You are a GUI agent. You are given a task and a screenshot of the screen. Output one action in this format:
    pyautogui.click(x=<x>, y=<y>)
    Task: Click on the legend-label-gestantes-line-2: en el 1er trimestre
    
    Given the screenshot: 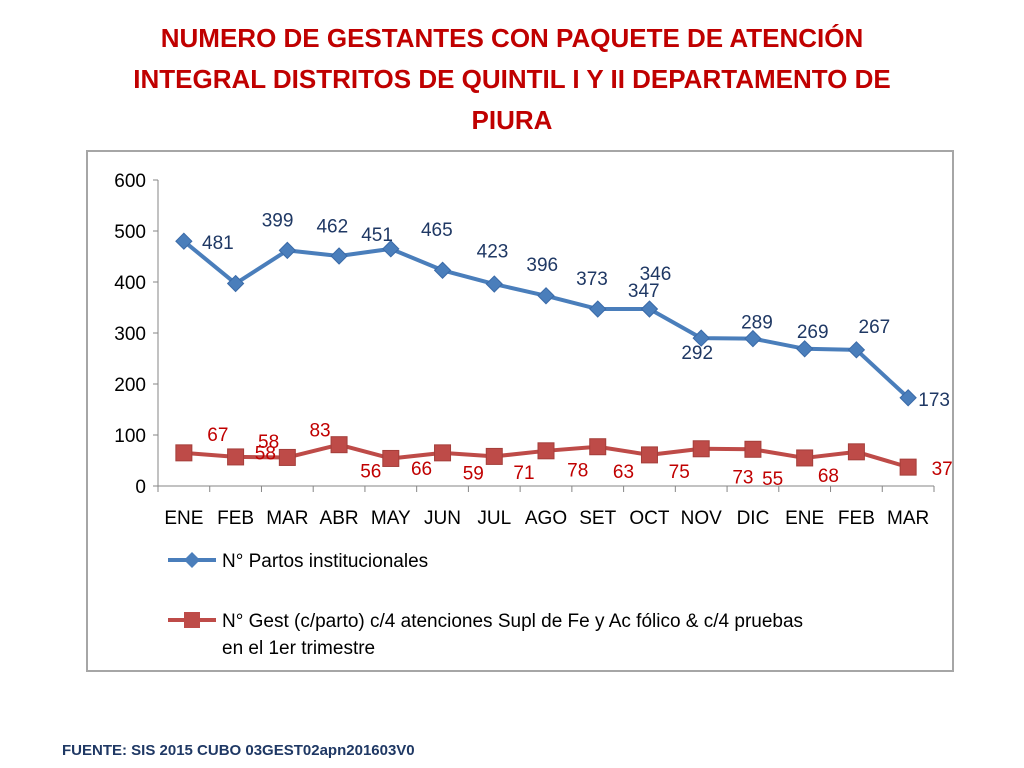 What is the action you would take?
    pyautogui.click(x=298, y=648)
    